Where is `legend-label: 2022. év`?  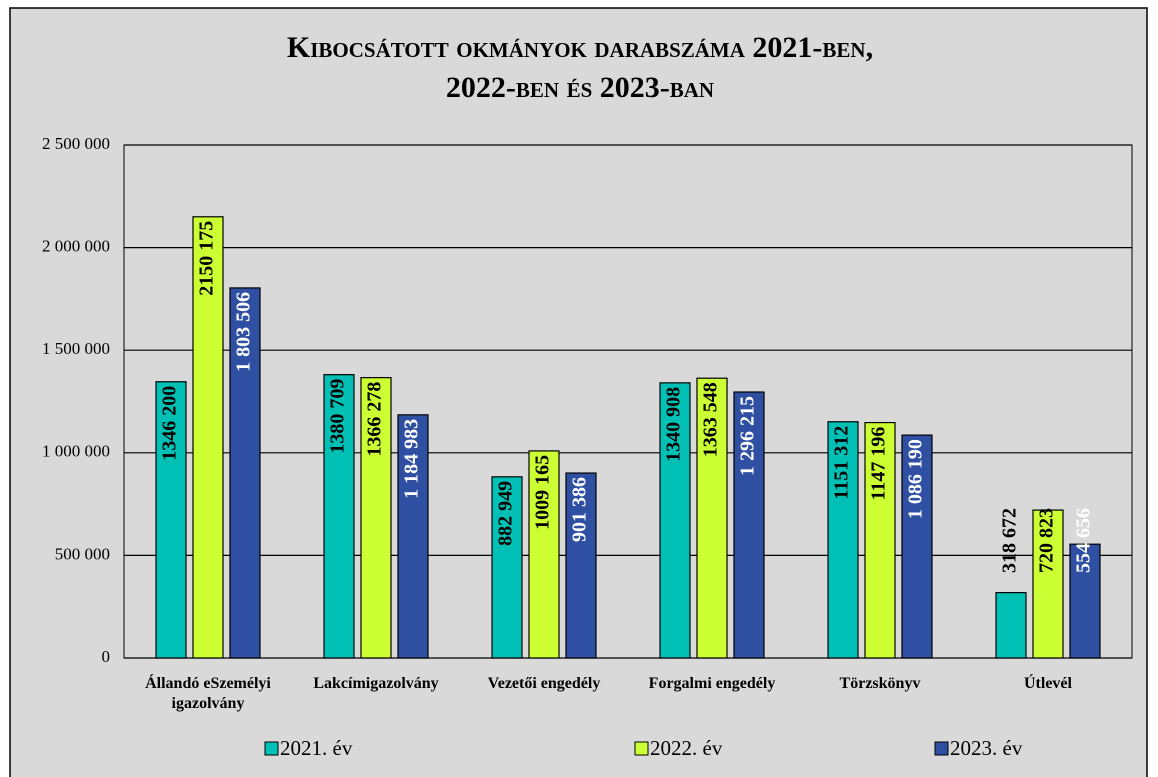
legend-label: 2022. év is located at coordinates (686, 748).